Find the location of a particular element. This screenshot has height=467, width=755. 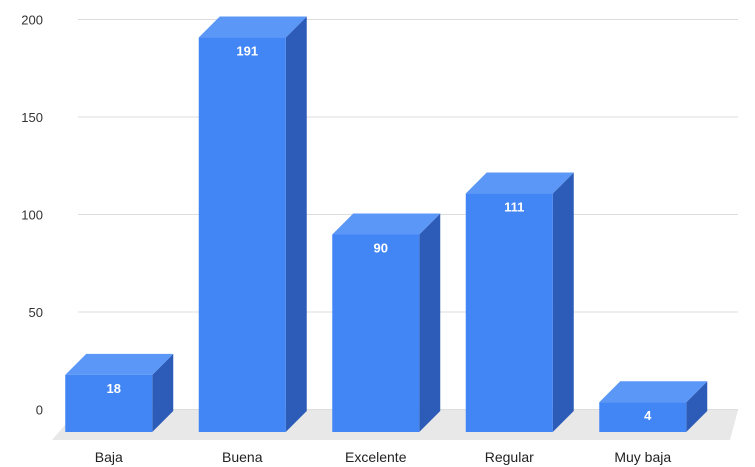

x-axis-labels: Baja Buena Excelente Regular Muy baja is located at coordinates (383, 457).